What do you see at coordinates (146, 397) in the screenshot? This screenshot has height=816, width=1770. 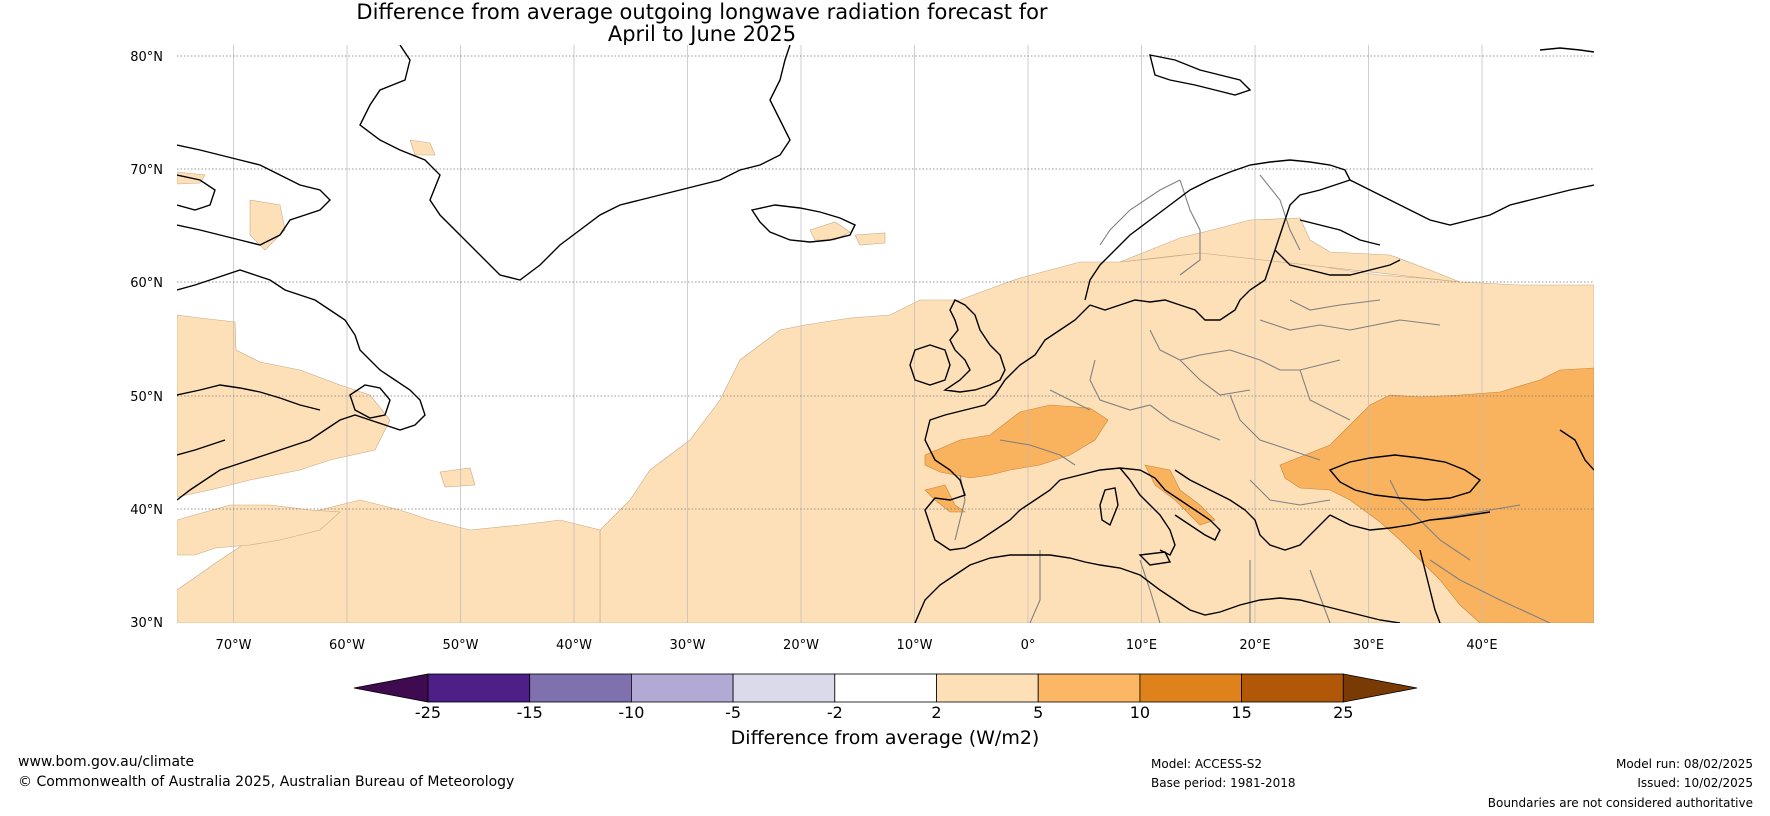 I see `lat-label: 50°N` at bounding box center [146, 397].